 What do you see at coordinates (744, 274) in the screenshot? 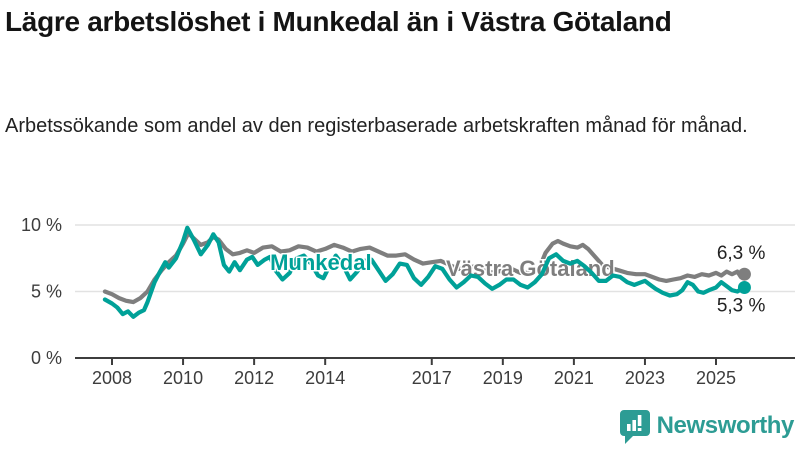
I see `series-end-dot-v-stra-g-taland` at bounding box center [744, 274].